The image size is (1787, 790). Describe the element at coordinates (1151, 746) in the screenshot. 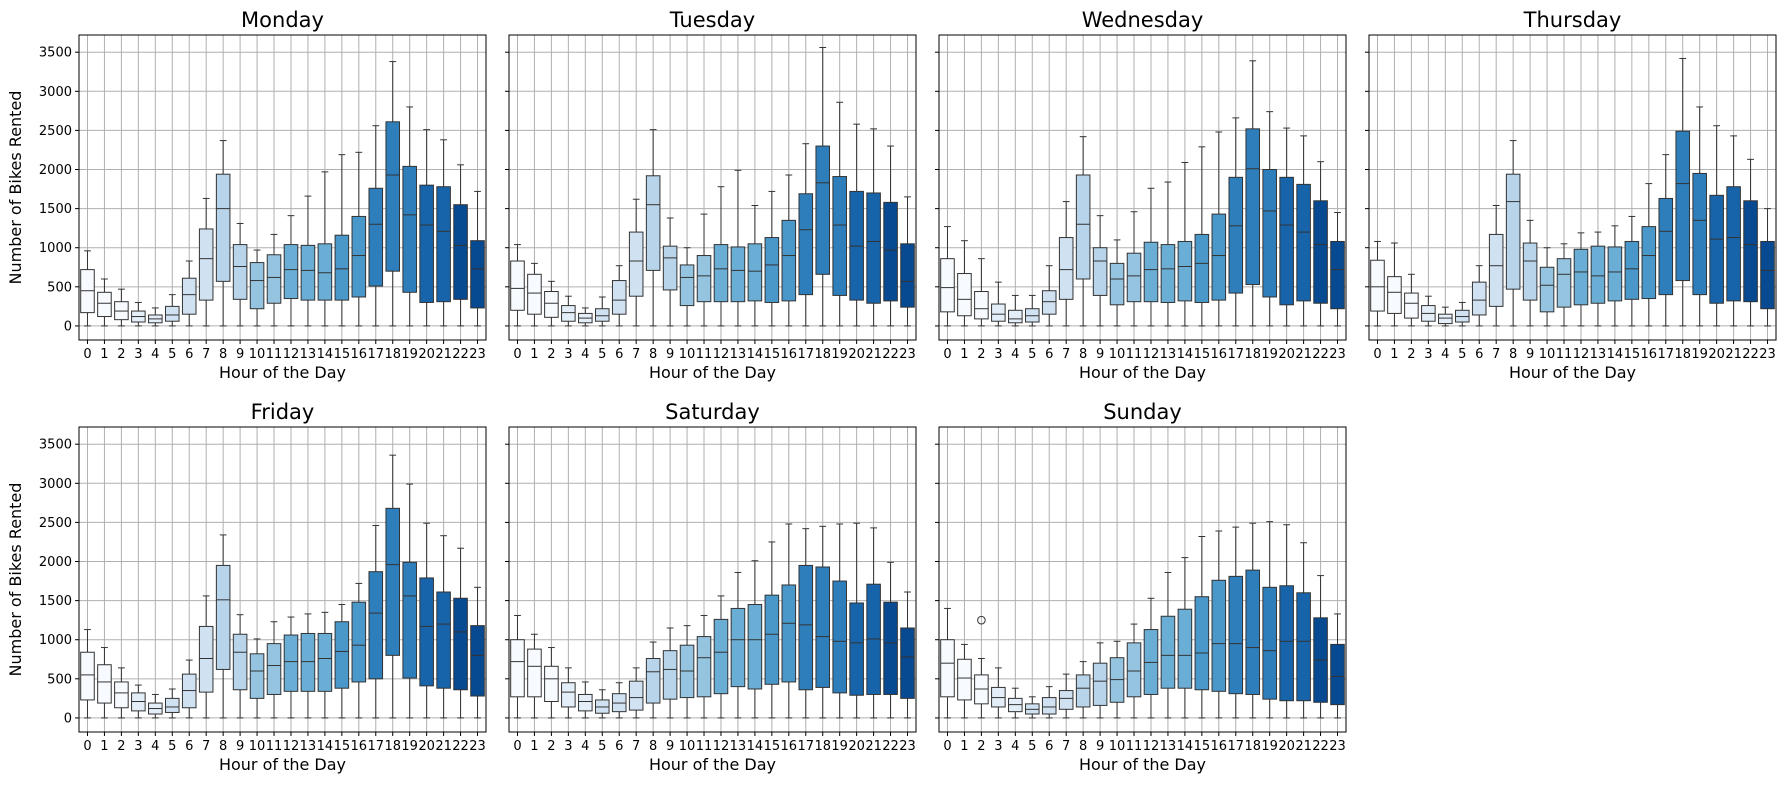

I see `x-tick-label: 12` at that location.